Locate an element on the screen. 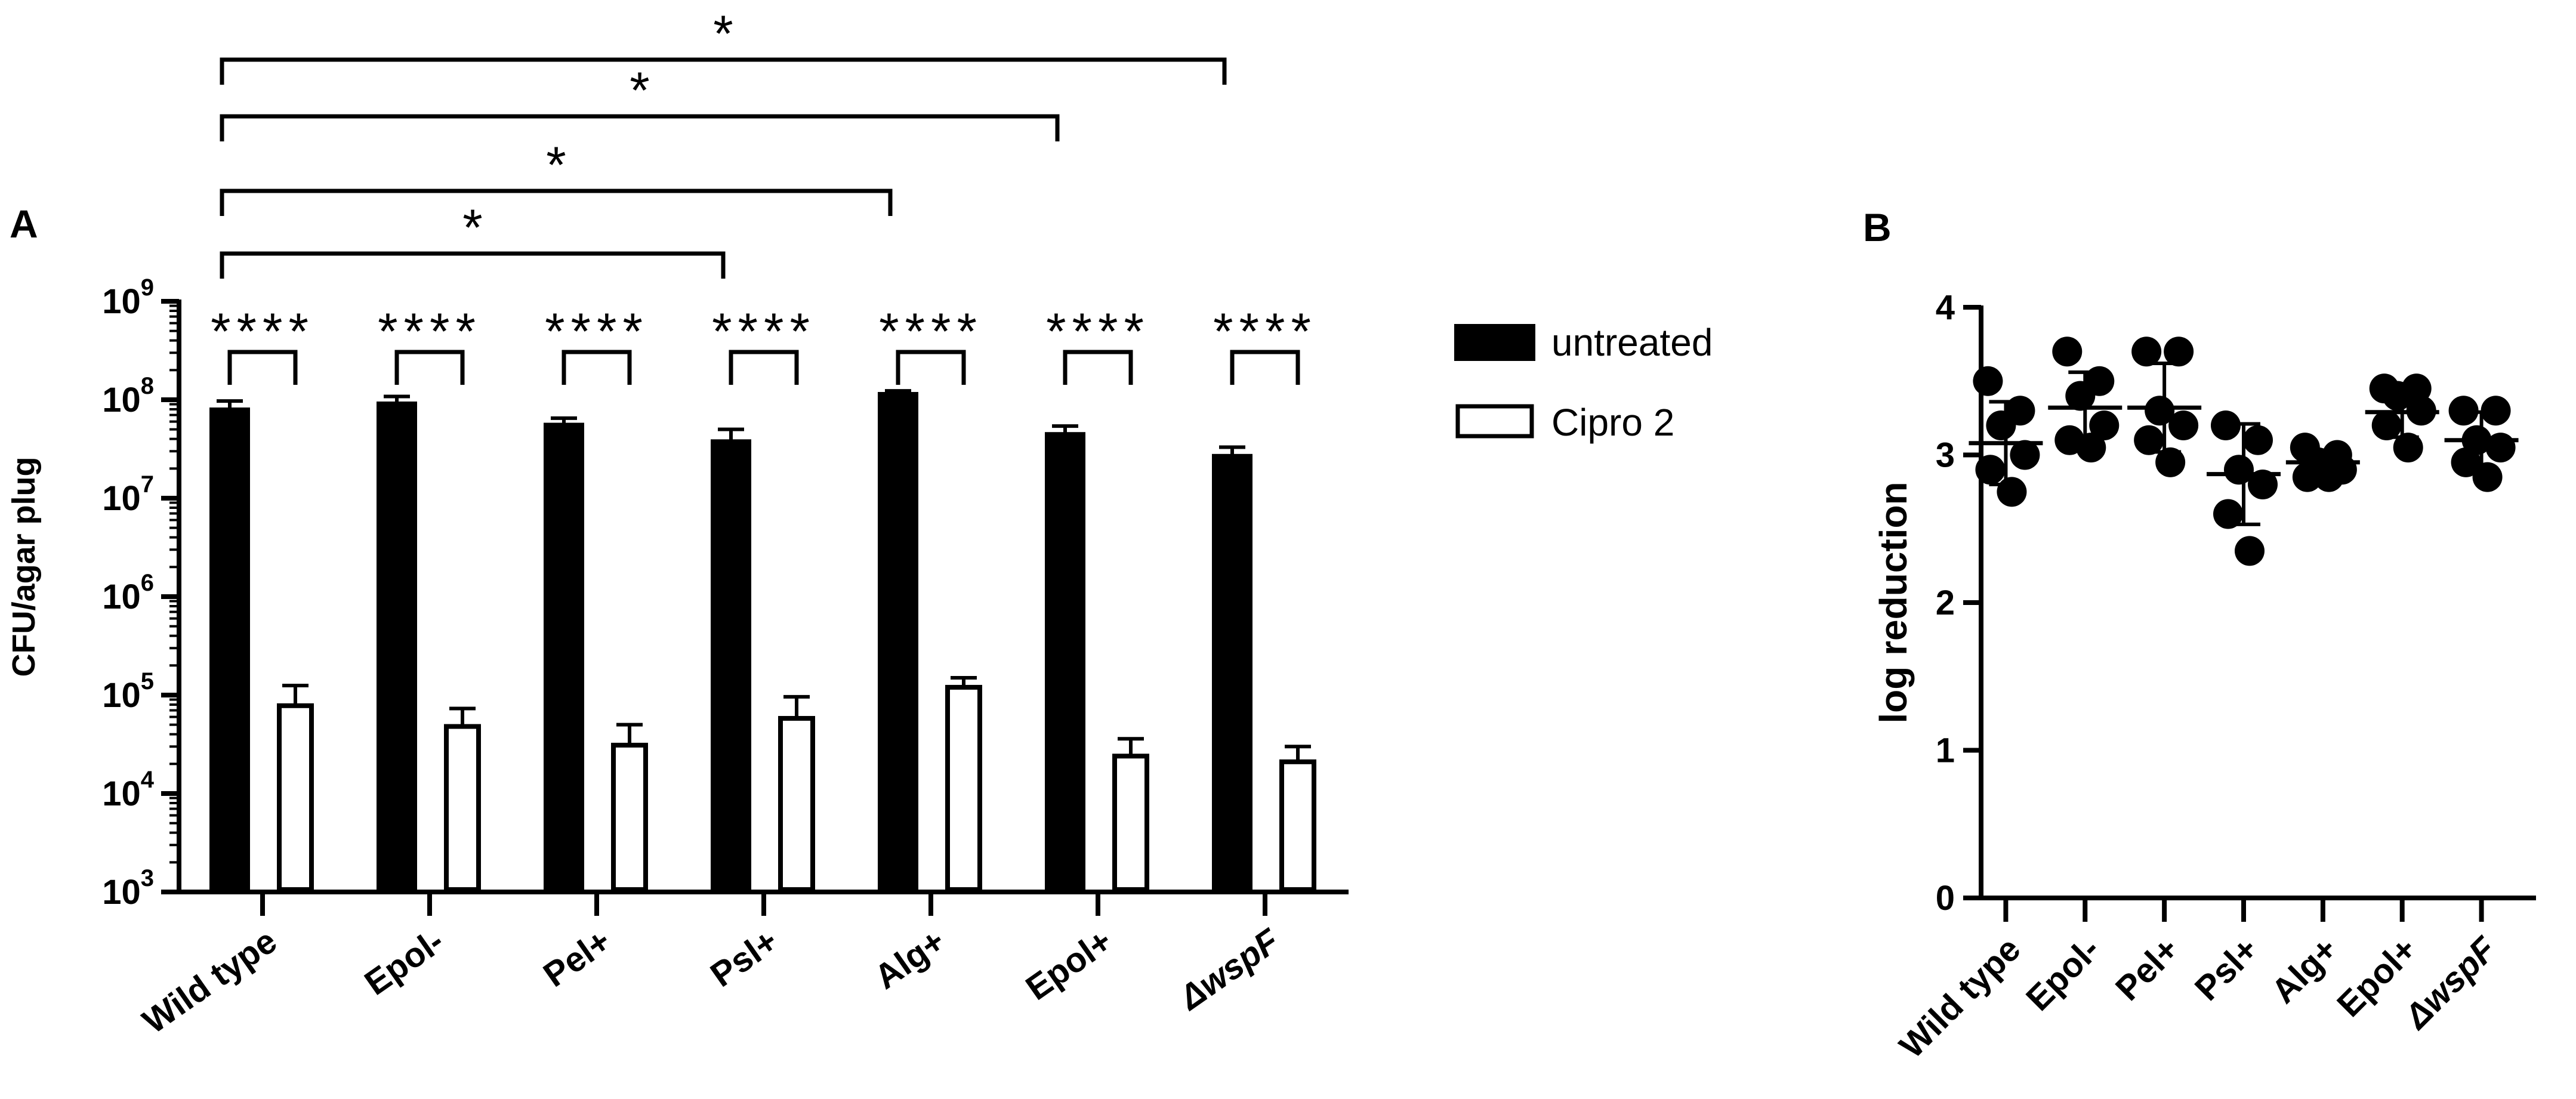  panel-b-y-axis-label: log reduction is located at coordinates (1894, 602).